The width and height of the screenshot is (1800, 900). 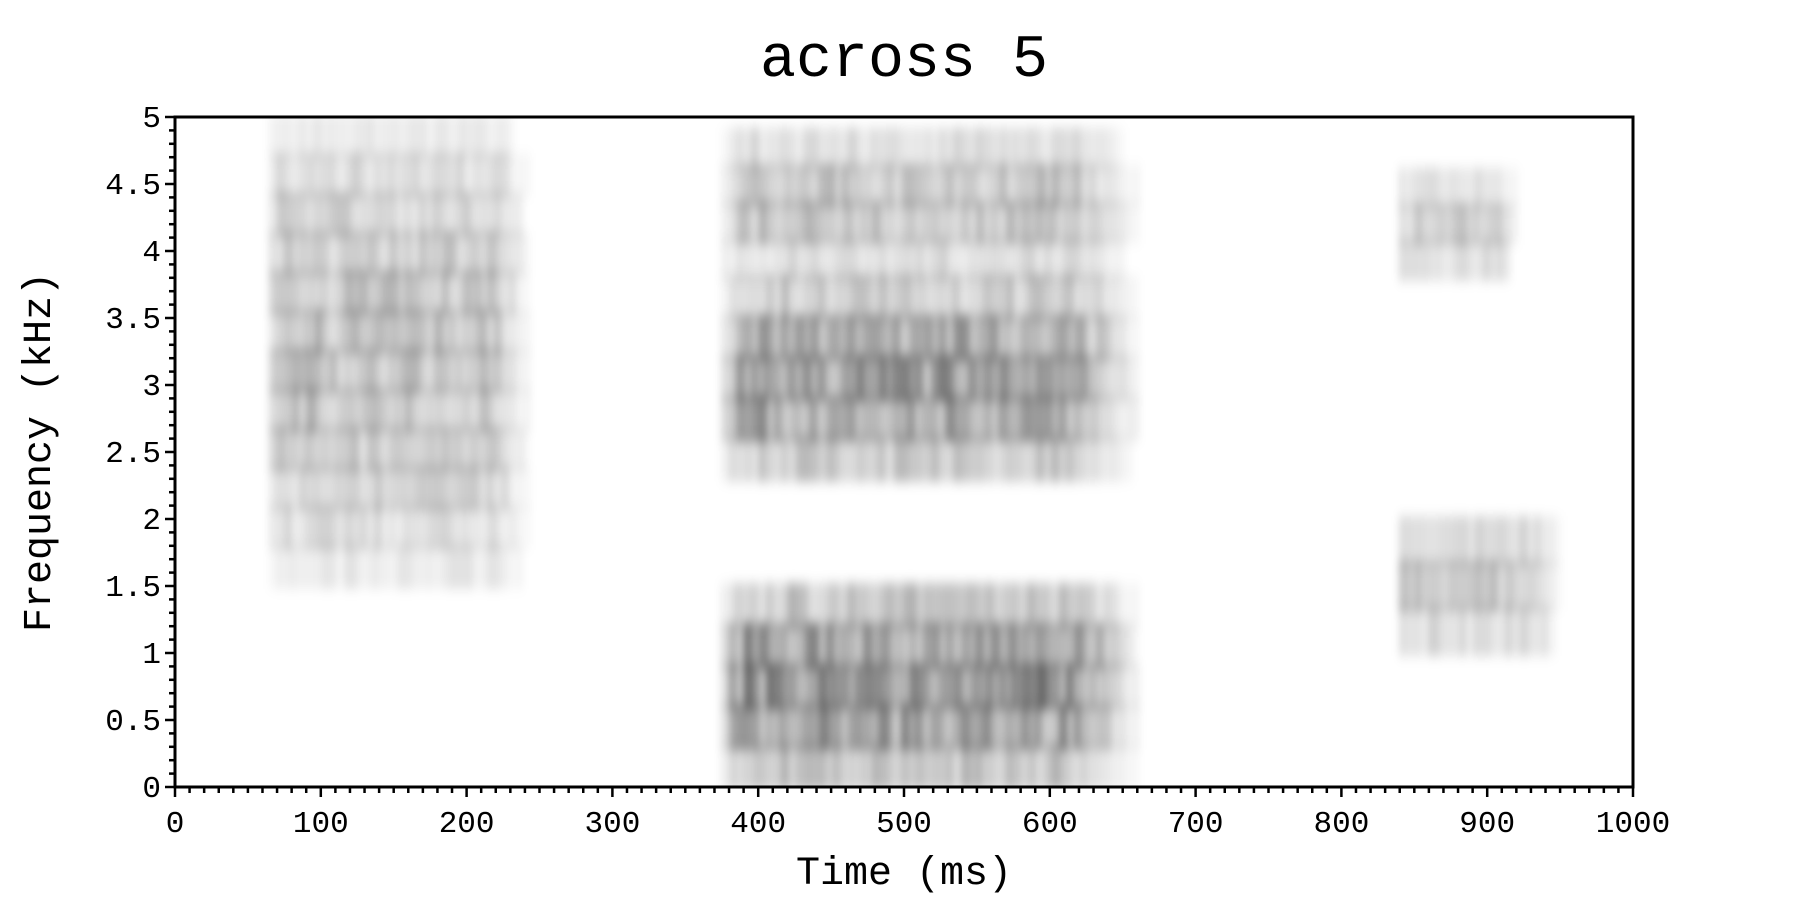 I want to click on x-tick-label: 700, so click(x=1196, y=824).